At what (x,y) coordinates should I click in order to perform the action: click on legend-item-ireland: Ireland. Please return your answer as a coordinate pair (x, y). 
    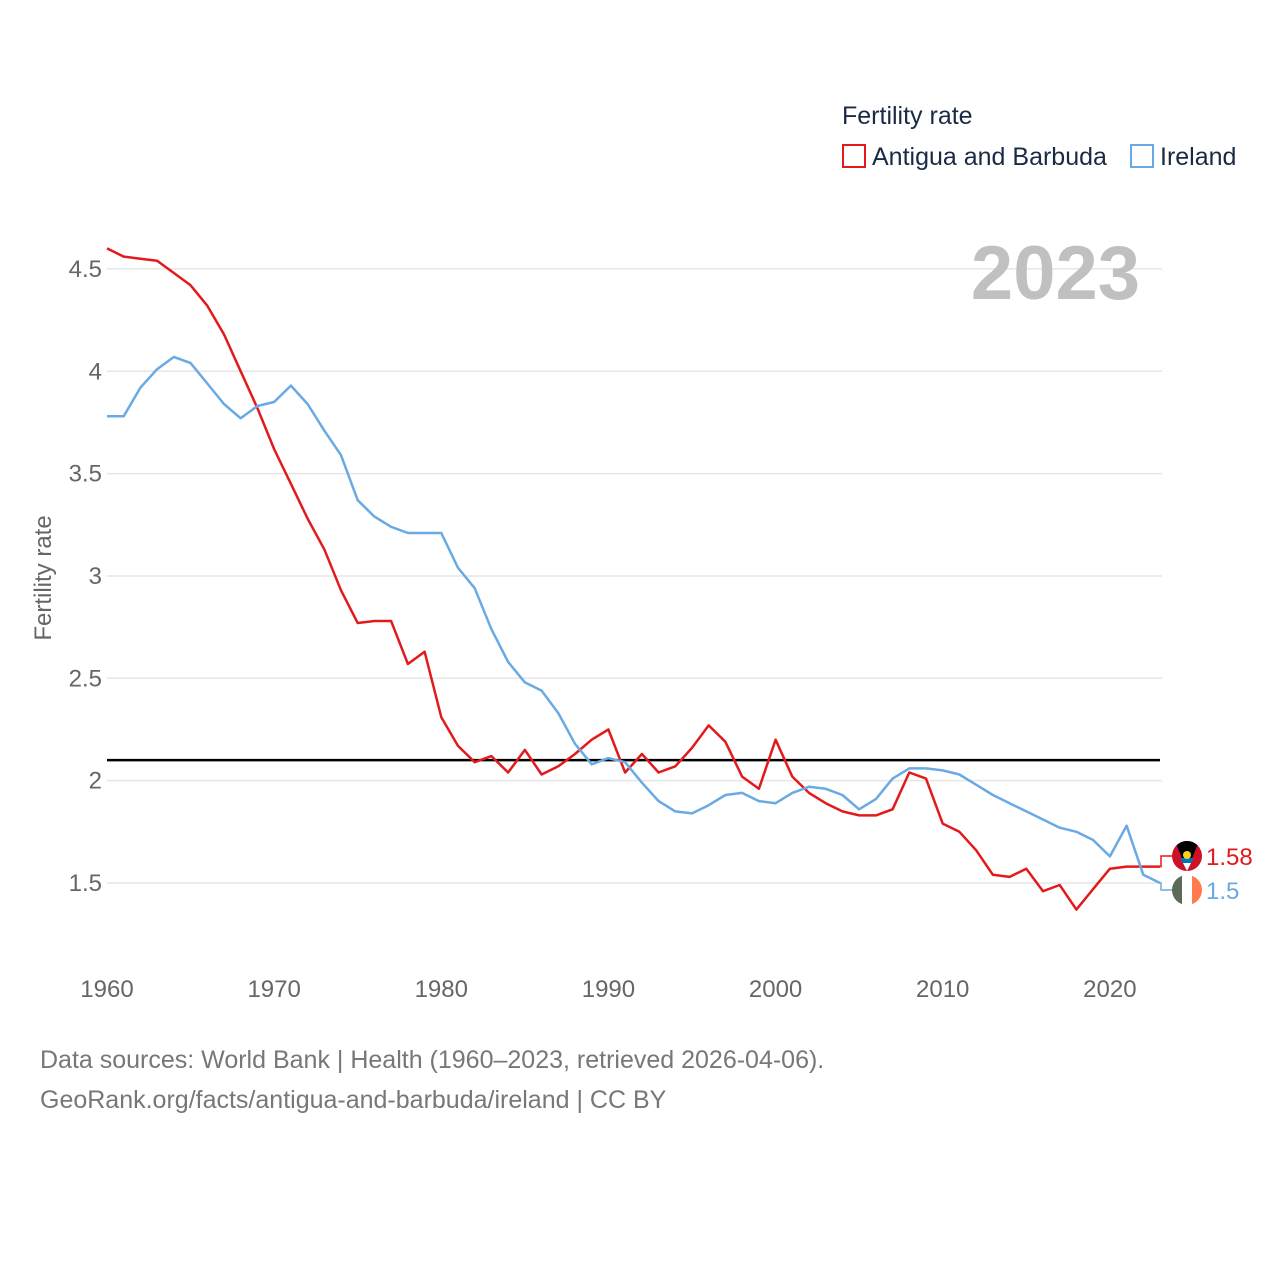
    Looking at the image, I should click on (1183, 157).